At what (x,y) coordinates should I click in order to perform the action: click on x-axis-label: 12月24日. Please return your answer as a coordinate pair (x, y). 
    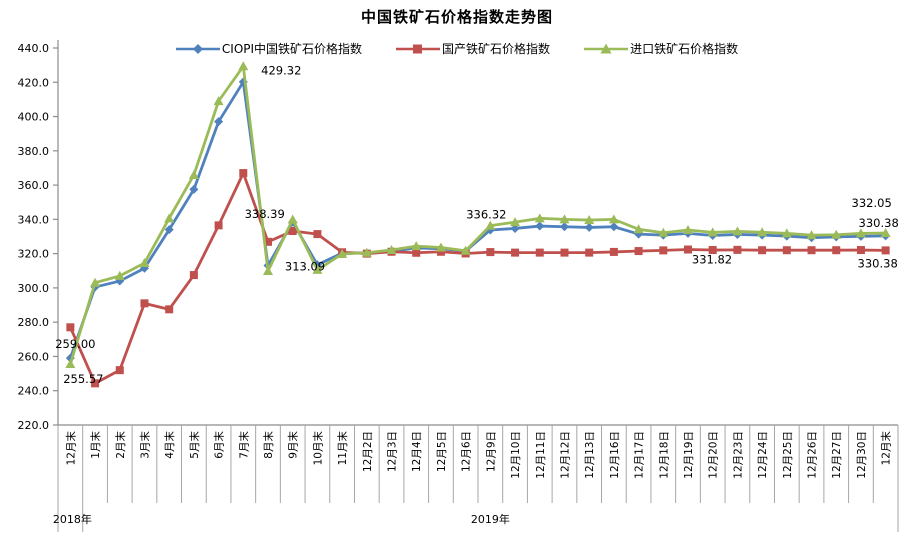
    Looking at the image, I should click on (763, 455).